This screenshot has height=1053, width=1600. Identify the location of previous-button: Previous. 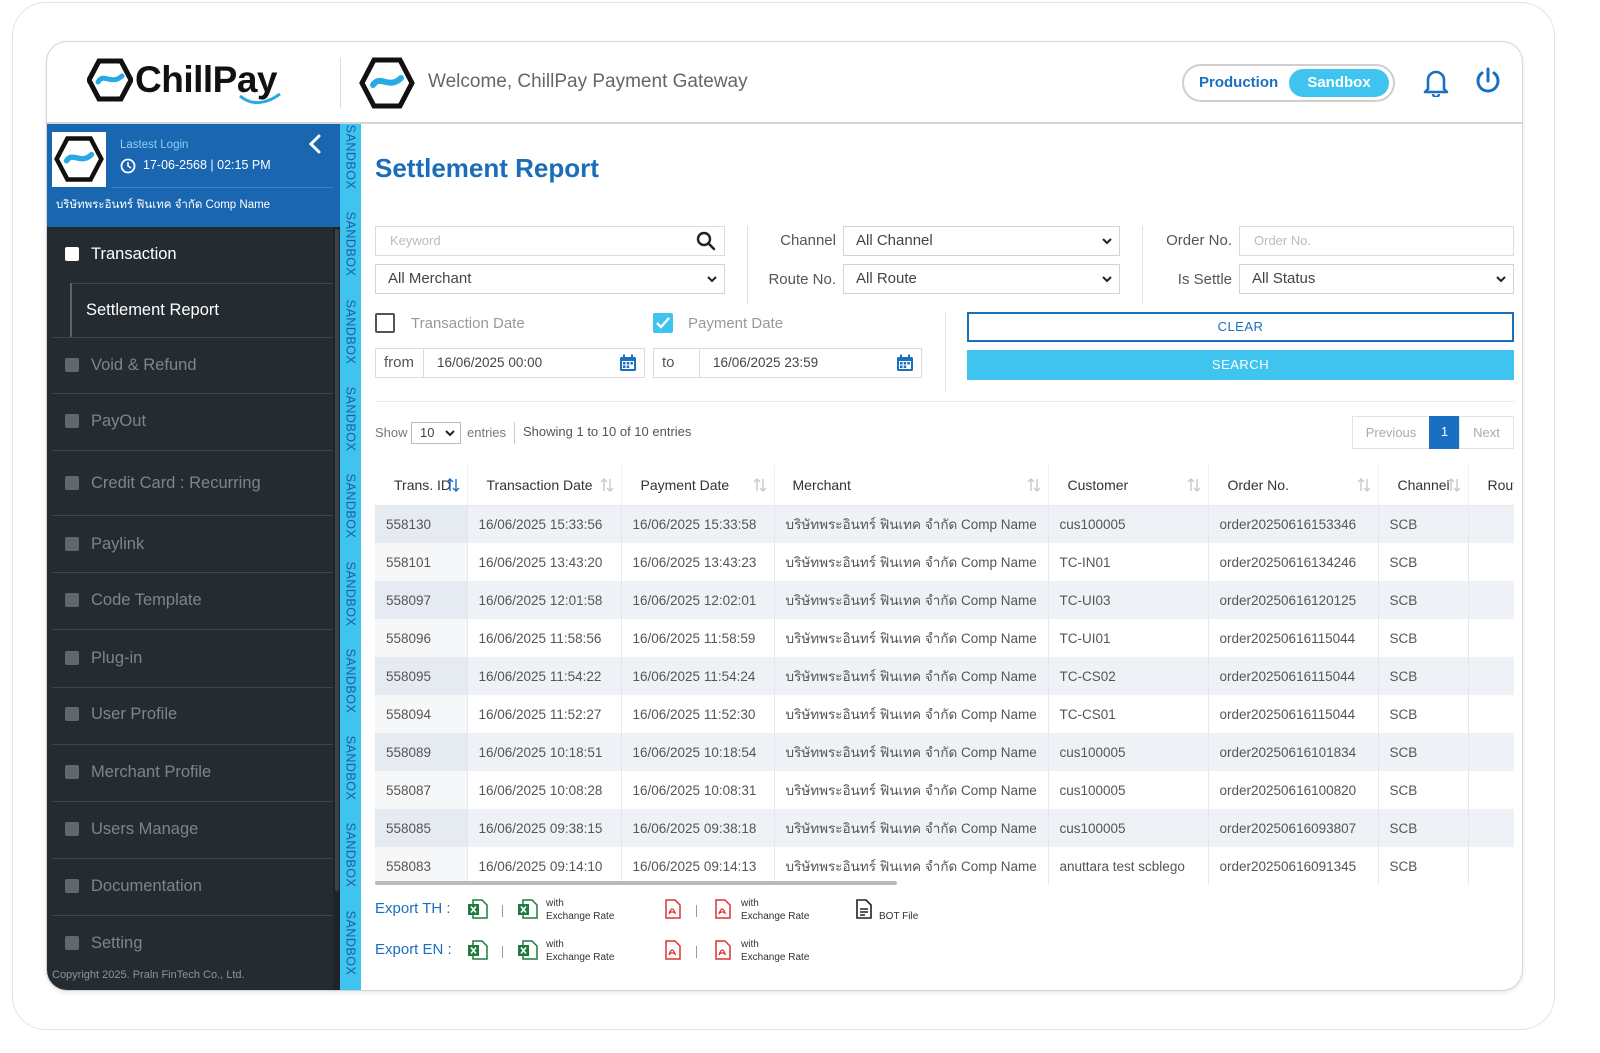
(1391, 432).